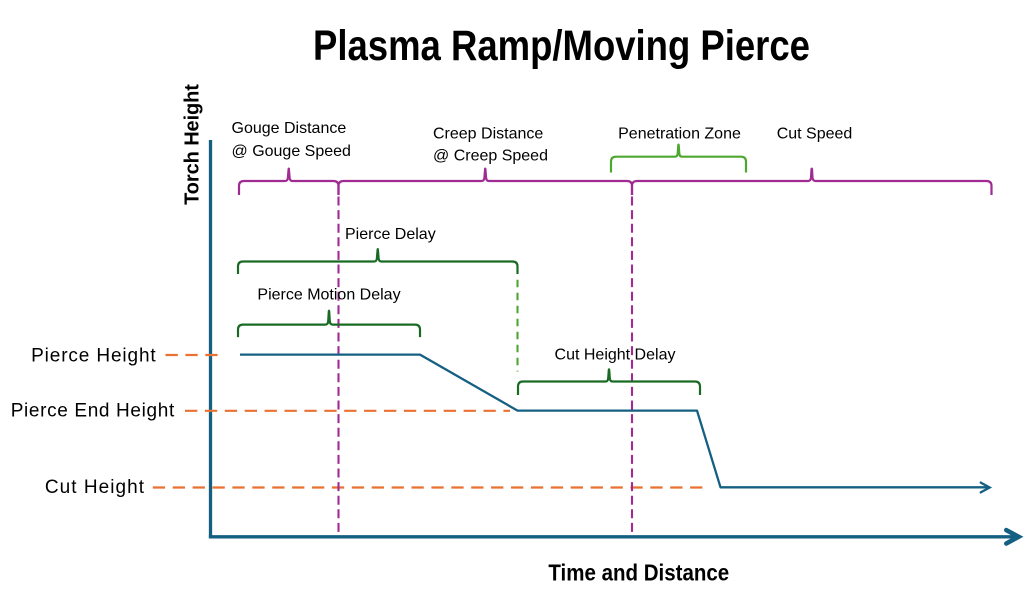  Describe the element at coordinates (815, 133) in the screenshot. I see `svg-text: Cut Speed` at that location.